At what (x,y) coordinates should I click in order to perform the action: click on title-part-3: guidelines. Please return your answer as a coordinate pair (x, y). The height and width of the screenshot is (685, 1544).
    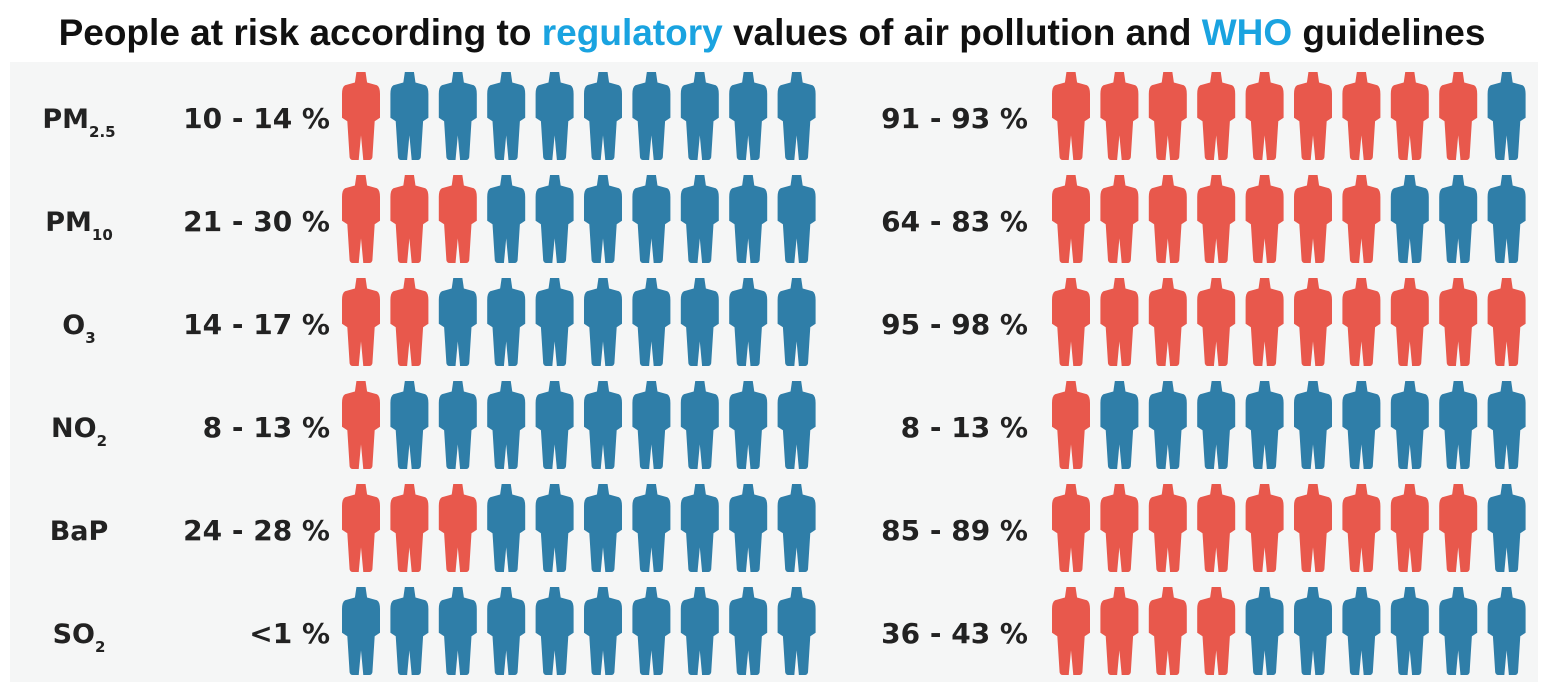
    Looking at the image, I should click on (1389, 32).